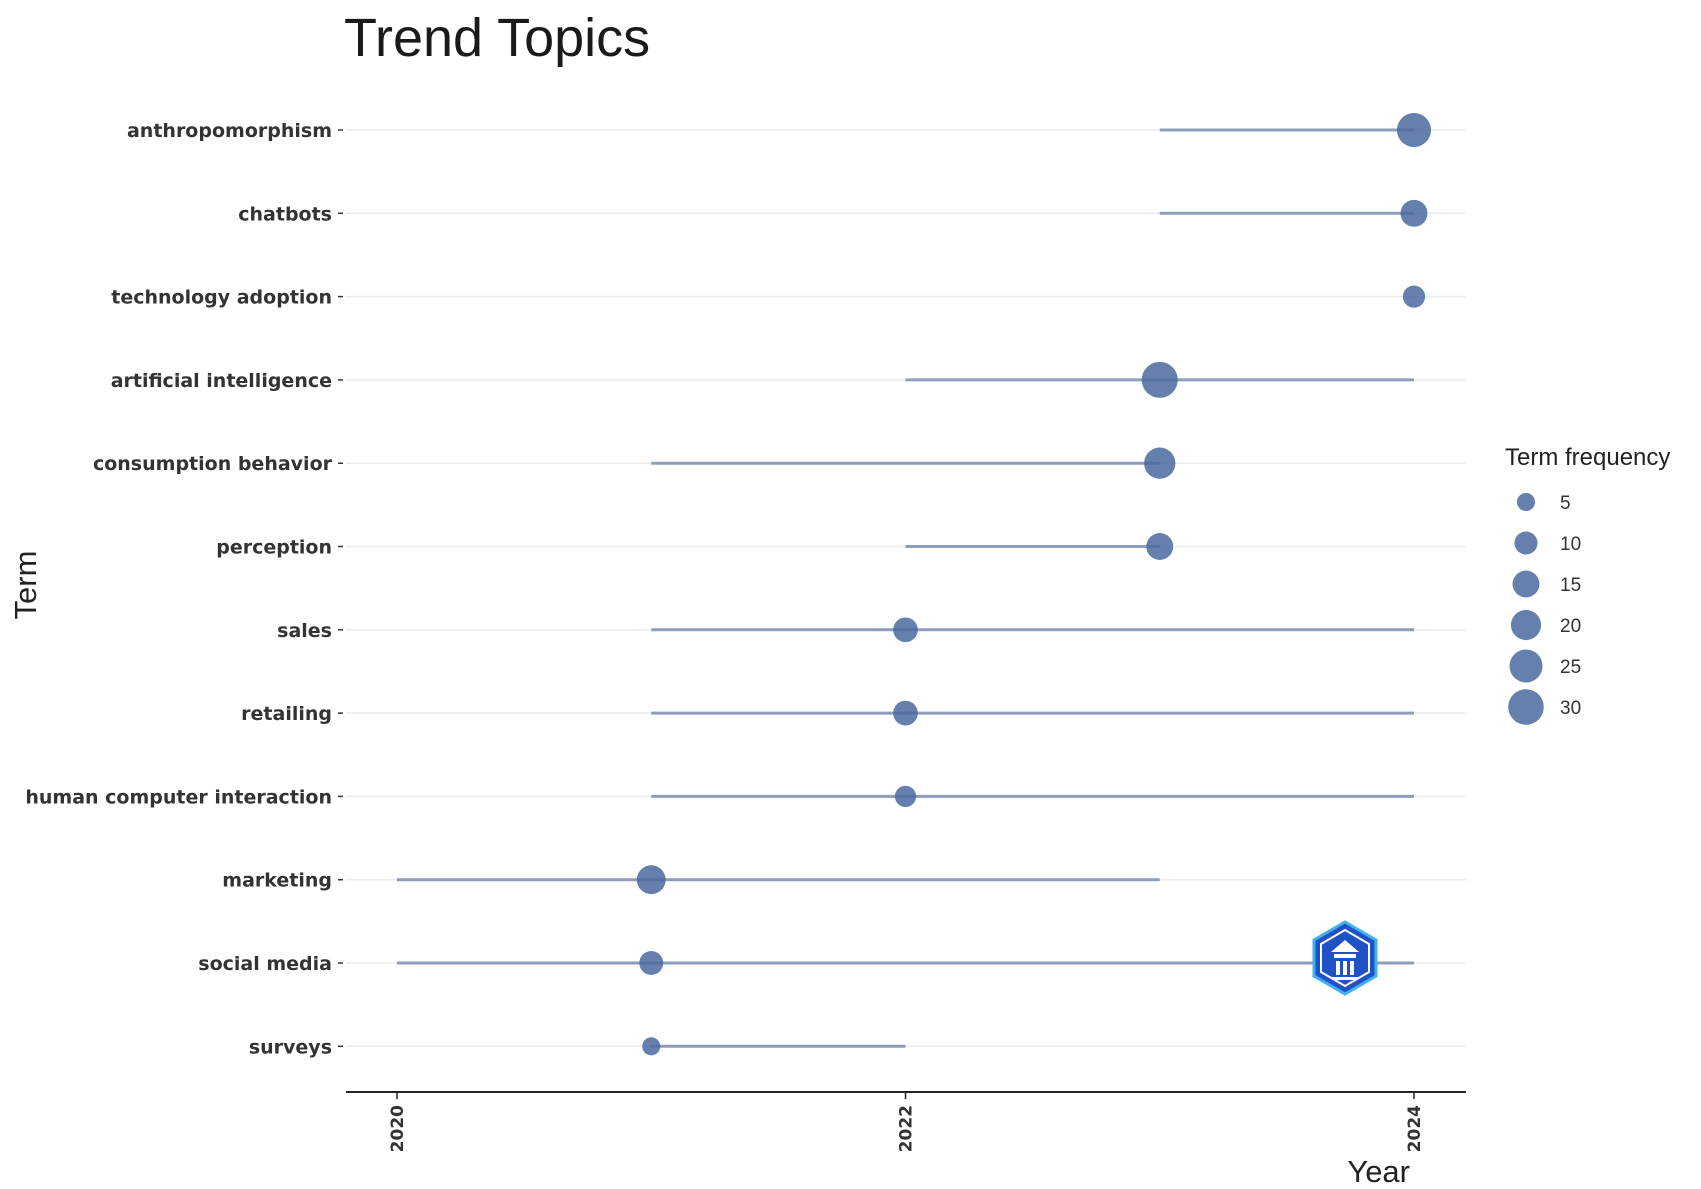 The height and width of the screenshot is (1189, 1701). Describe the element at coordinates (304, 631) in the screenshot. I see `term-label: sales` at that location.